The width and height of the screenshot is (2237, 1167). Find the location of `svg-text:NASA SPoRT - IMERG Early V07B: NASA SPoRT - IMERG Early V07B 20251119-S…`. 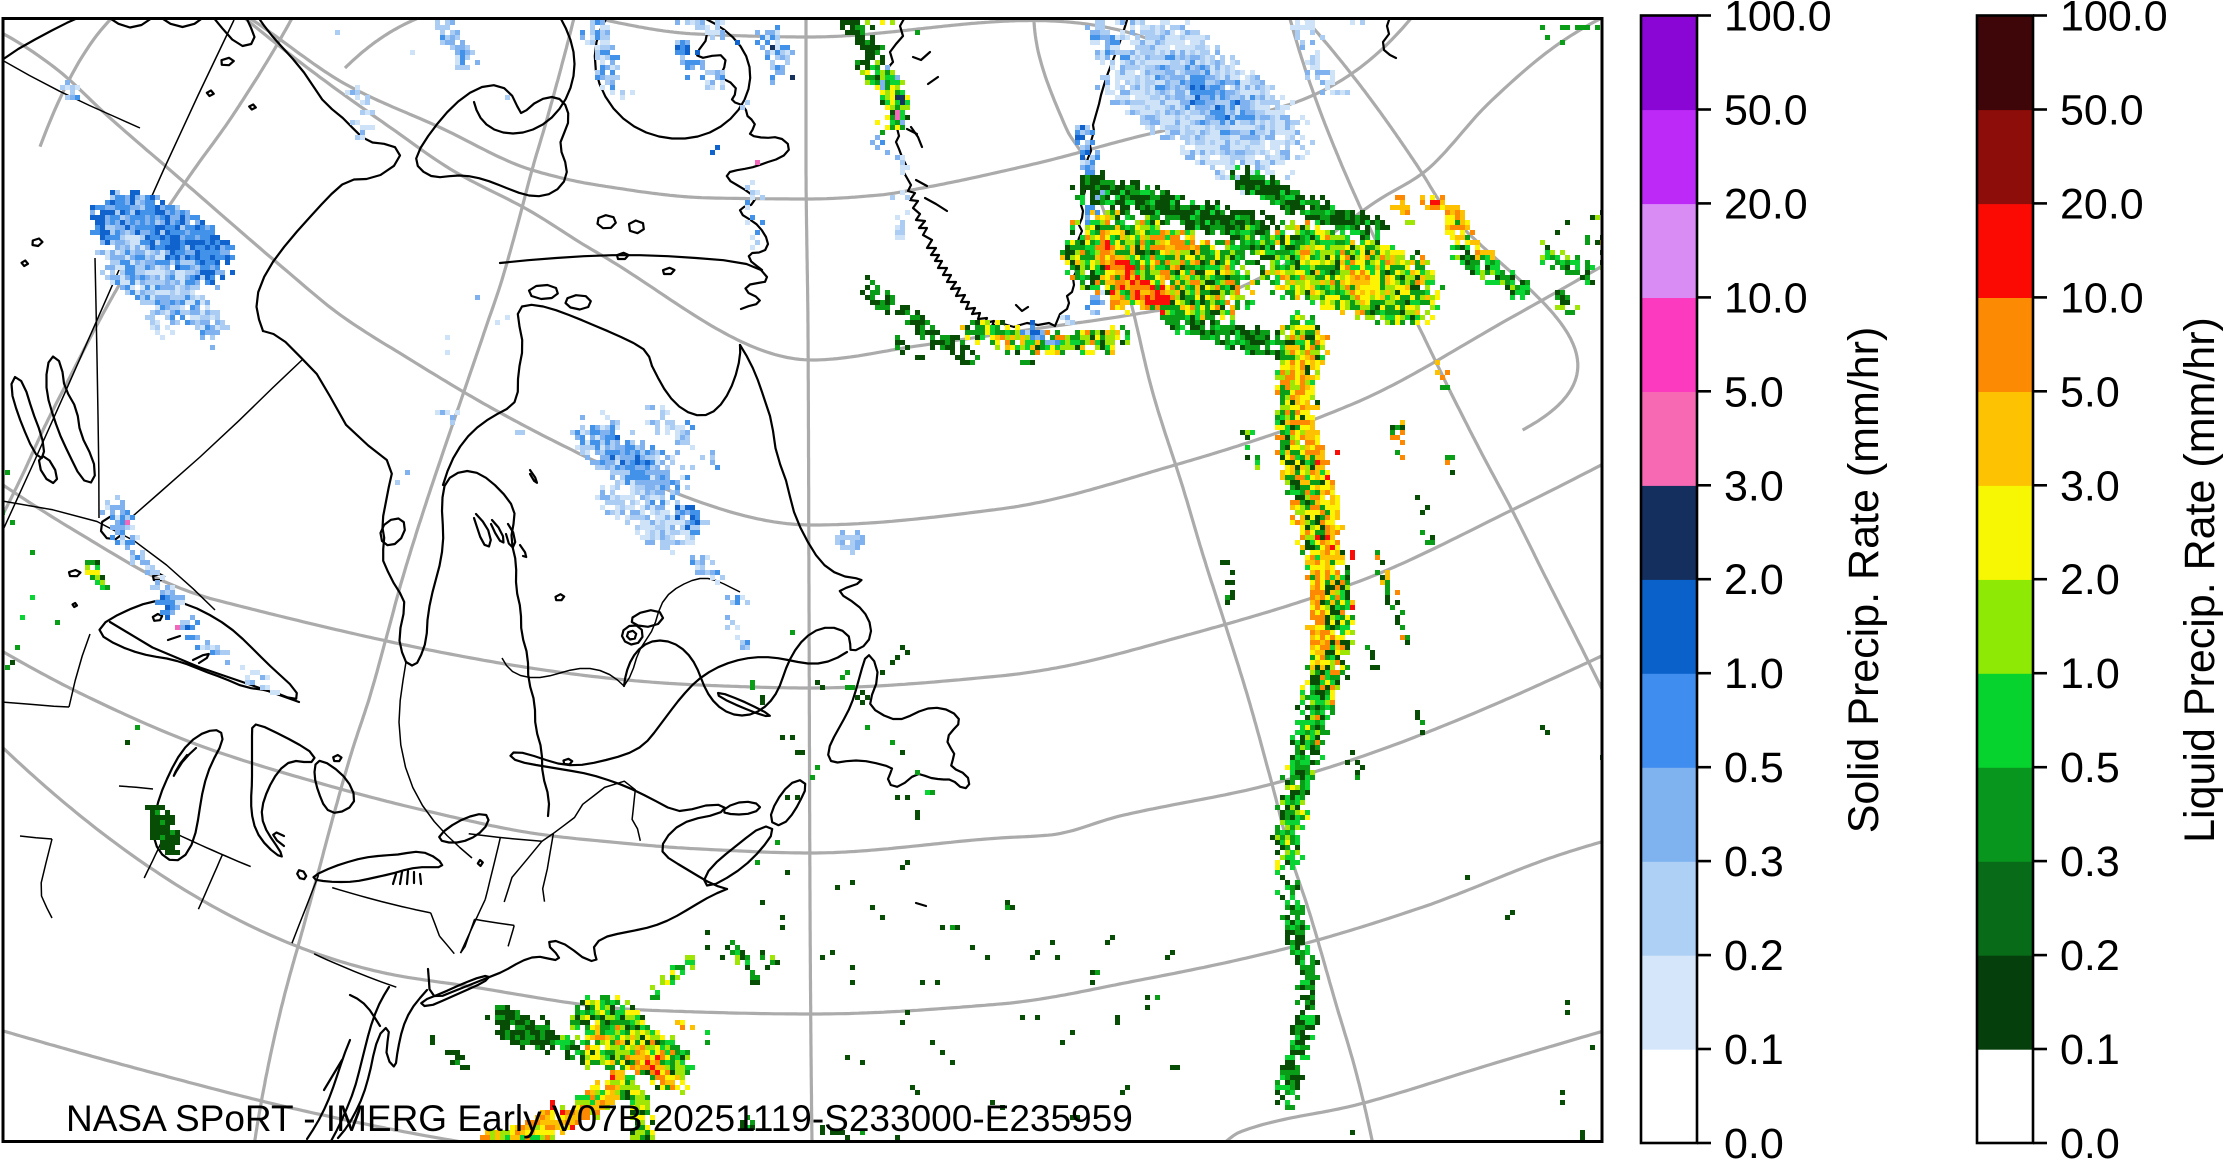

svg-text:NASA SPoRT - IMERG Early V07B: NASA SPoRT - IMERG Early V07B 20251119-S… is located at coordinates (599, 1118).